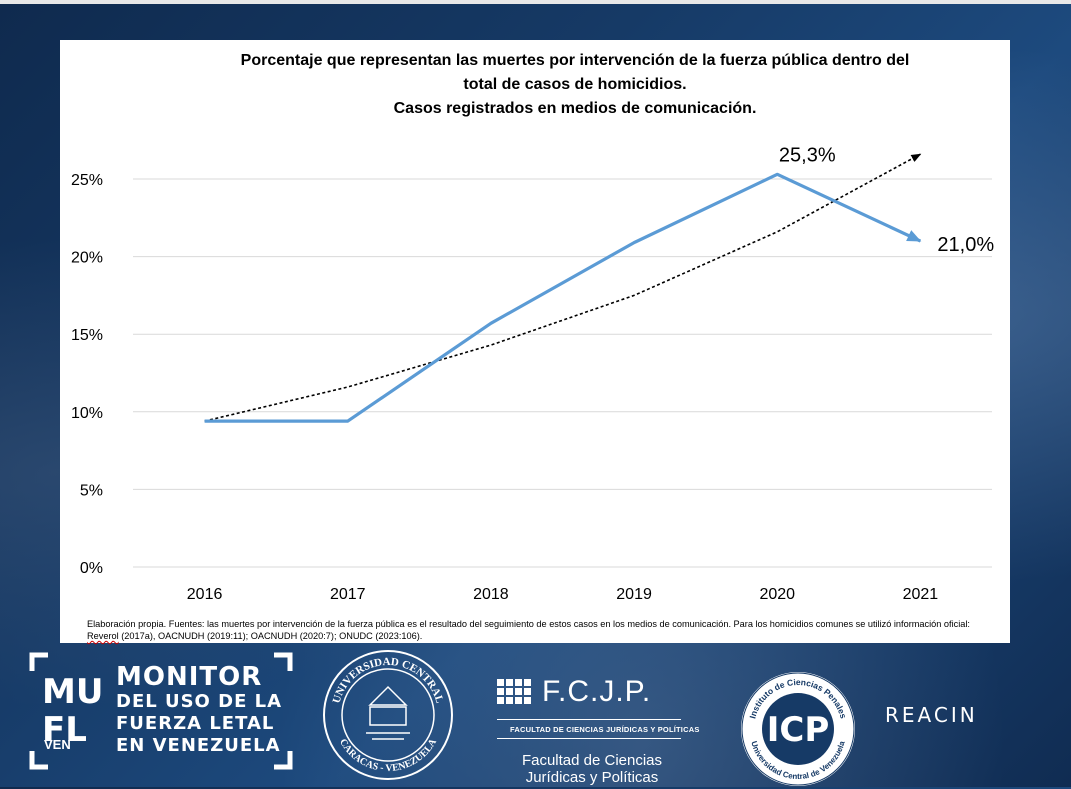  I want to click on fcjp-title: F.C.J.P., so click(597, 691).